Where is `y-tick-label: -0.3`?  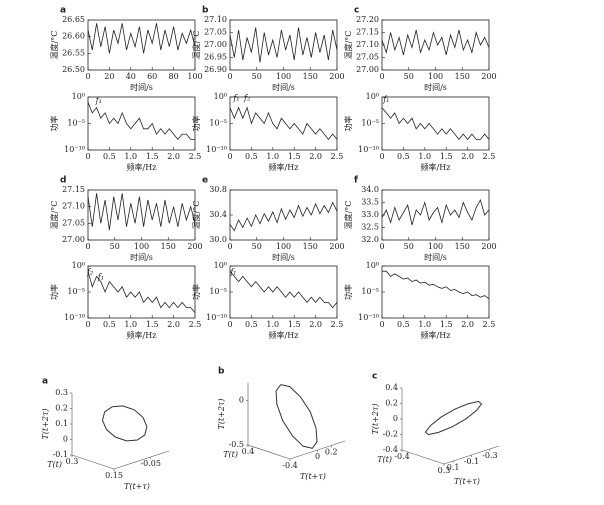
y-tick-label: -0.3 is located at coordinates (489, 455).